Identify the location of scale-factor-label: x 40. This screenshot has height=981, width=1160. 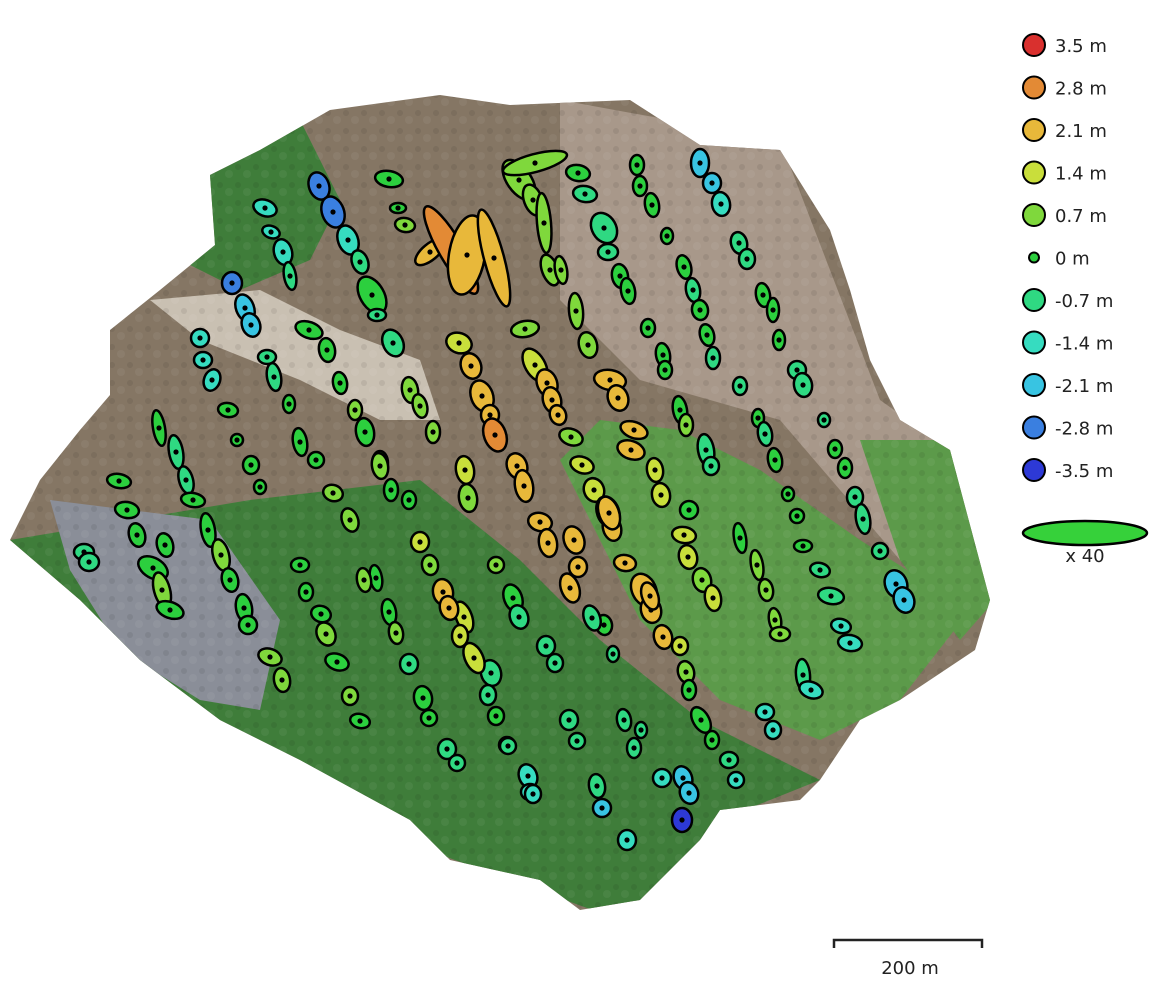
(1084, 556).